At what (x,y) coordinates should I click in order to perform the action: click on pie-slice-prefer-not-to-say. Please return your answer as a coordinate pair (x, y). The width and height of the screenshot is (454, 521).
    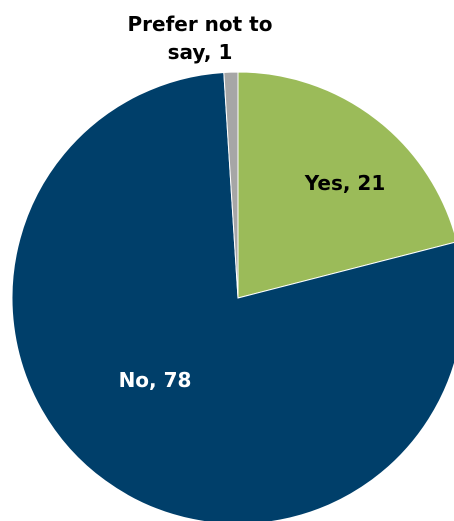
    Looking at the image, I should click on (231, 185).